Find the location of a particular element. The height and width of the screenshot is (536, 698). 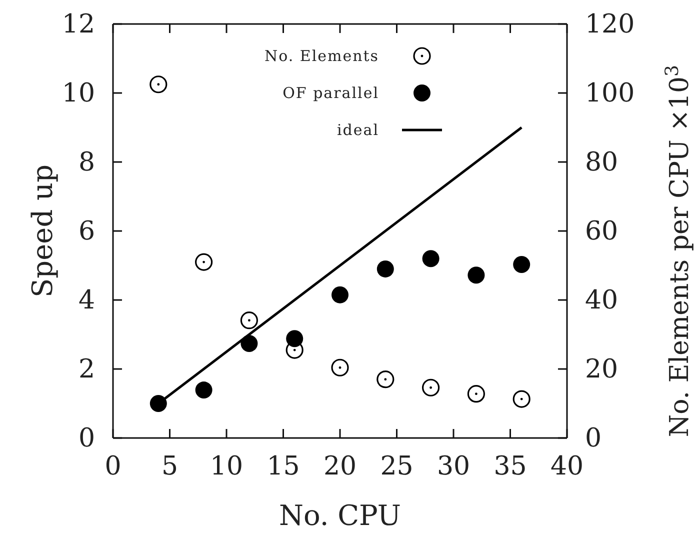

y-tick-label: 2 is located at coordinates (86, 369).